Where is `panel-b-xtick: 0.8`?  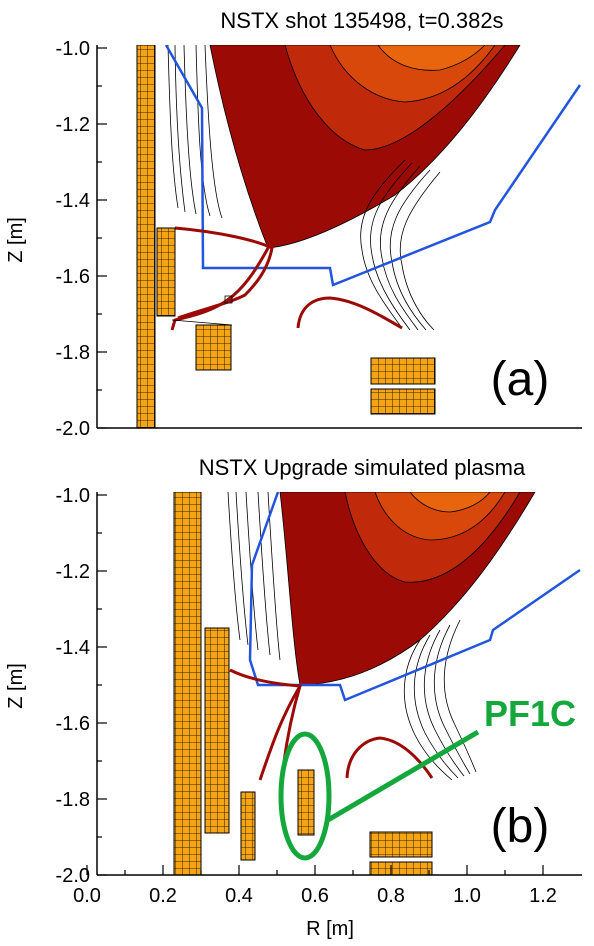
panel-b-xtick: 0.8 is located at coordinates (391, 896).